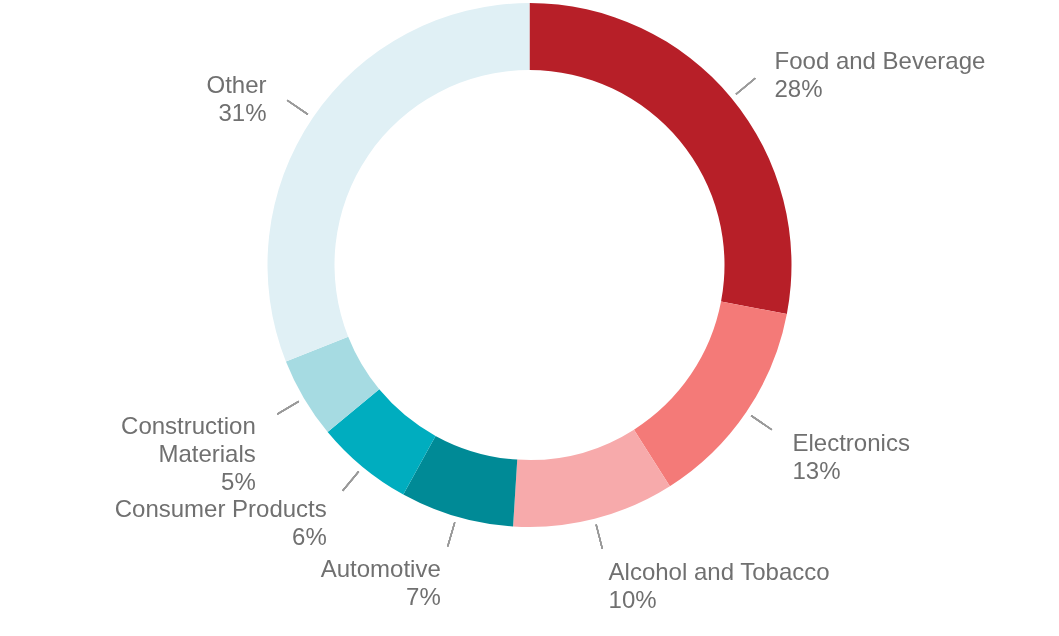 This screenshot has height=636, width=1059. Describe the element at coordinates (242, 113) in the screenshot. I see `data-label: 31%` at that location.